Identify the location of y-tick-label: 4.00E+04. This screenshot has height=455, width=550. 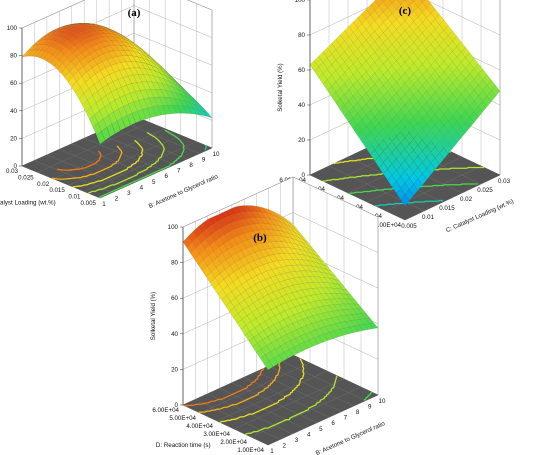
(199, 426).